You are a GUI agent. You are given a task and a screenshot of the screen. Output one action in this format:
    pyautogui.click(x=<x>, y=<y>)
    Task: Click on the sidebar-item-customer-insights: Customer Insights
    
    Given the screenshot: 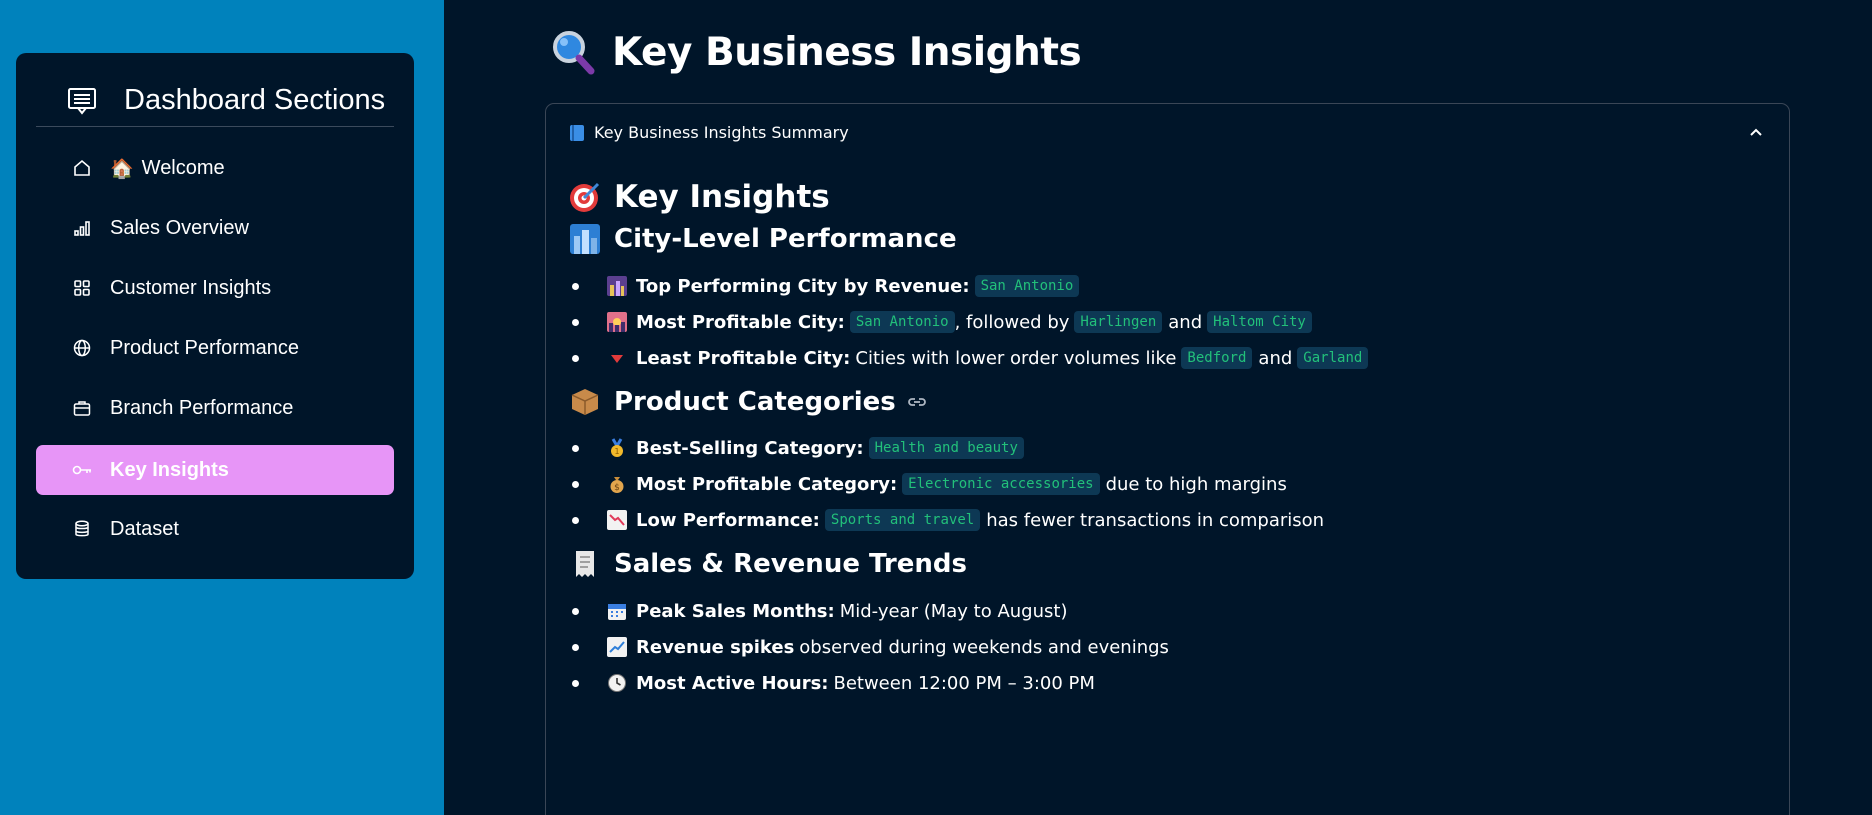 What is the action you would take?
    pyautogui.click(x=215, y=288)
    